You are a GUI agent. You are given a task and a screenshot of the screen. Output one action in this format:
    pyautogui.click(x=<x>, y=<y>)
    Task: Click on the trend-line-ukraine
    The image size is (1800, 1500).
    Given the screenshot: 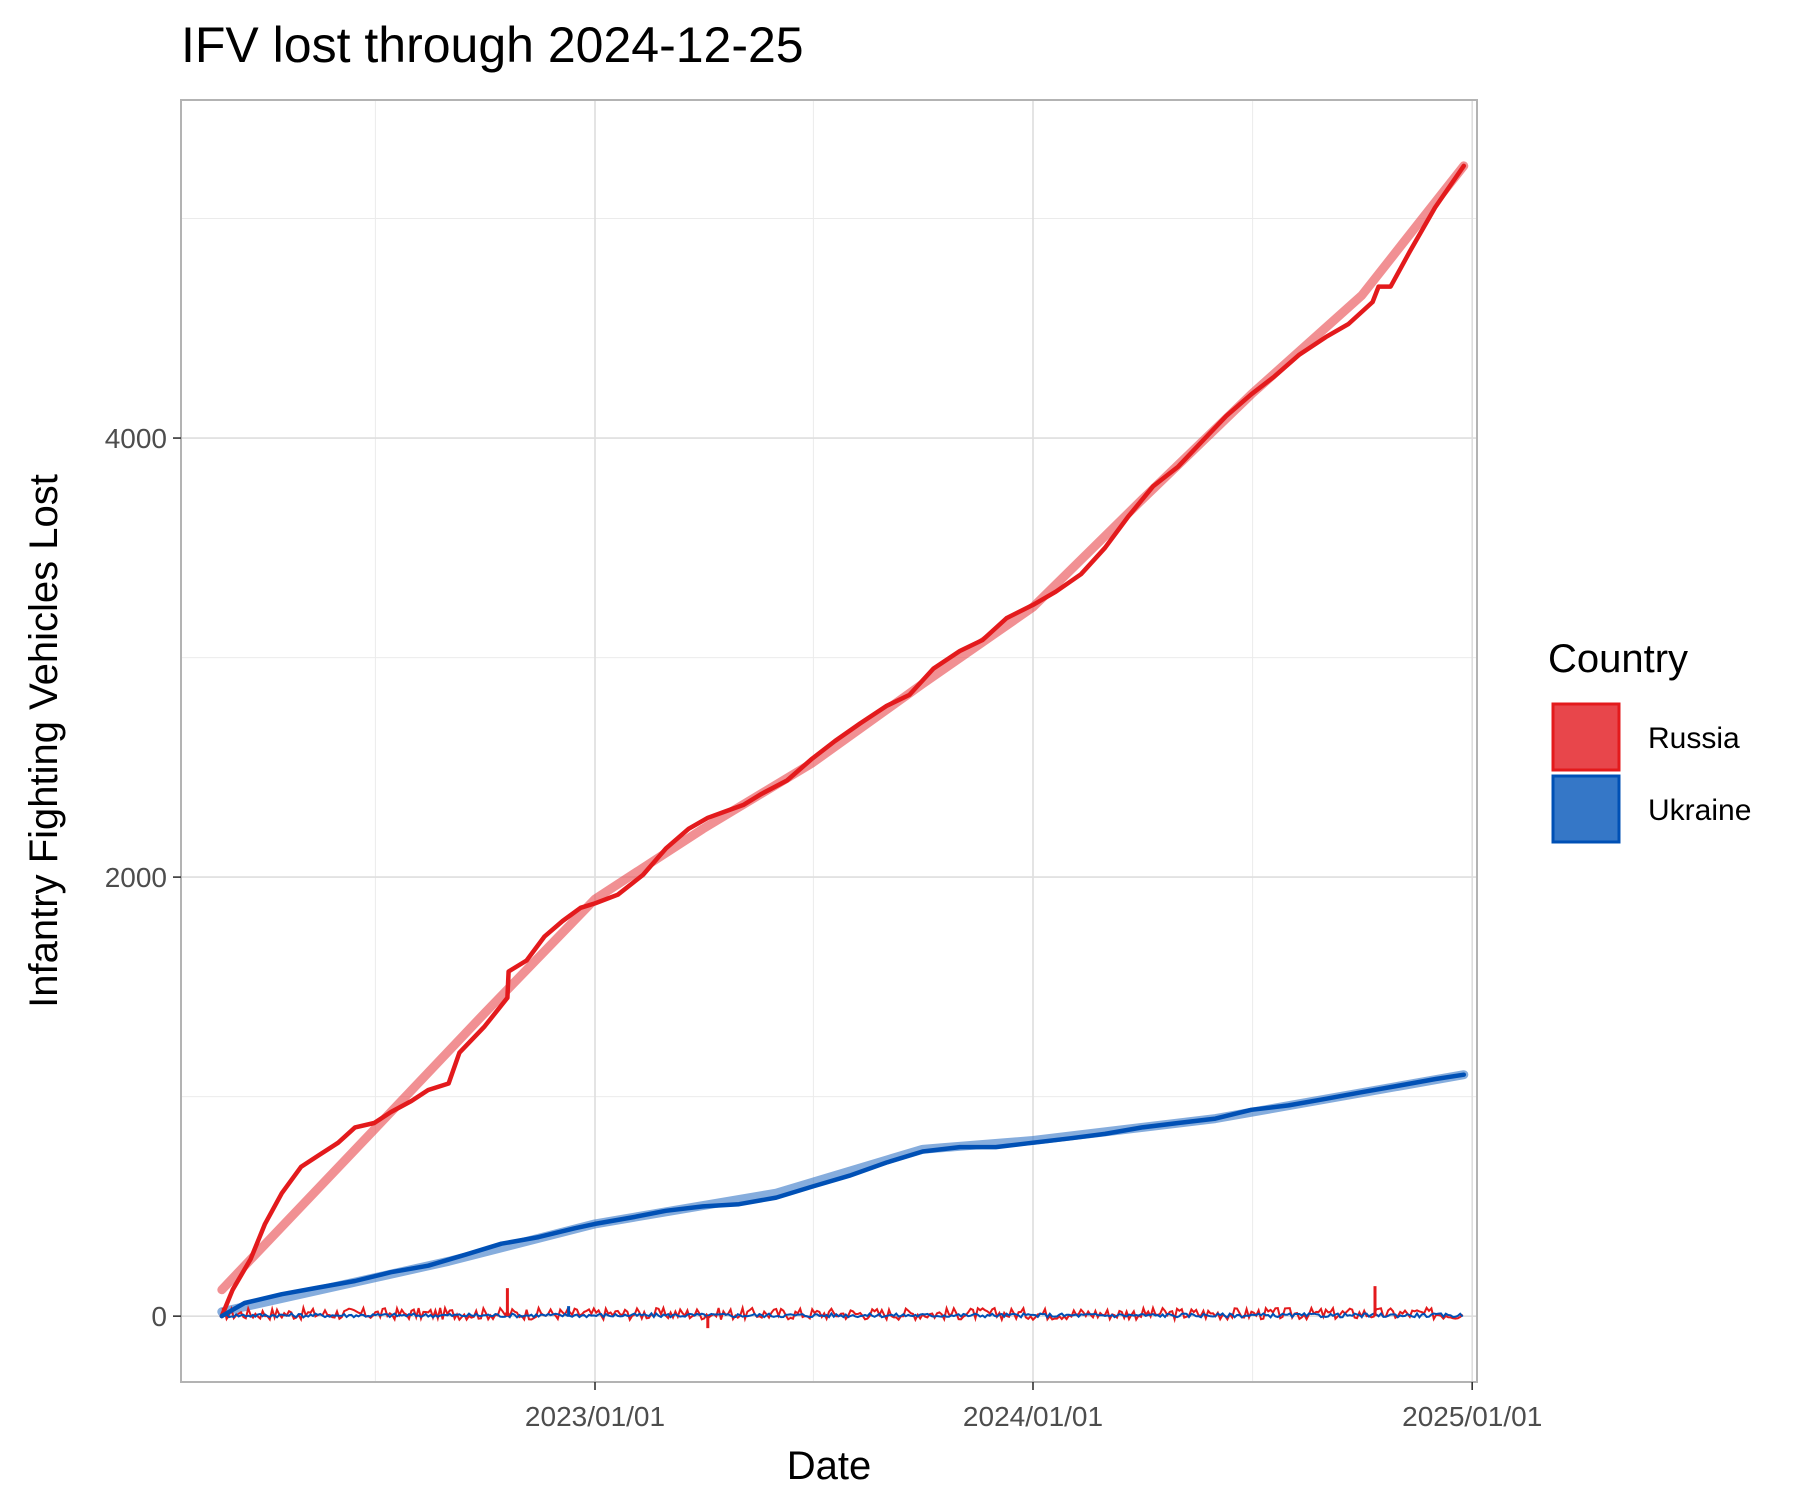 What is the action you would take?
    pyautogui.click(x=843, y=1193)
    